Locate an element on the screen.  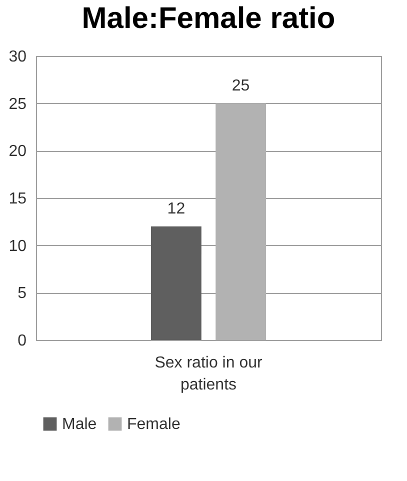
y-tick-label: 5 is located at coordinates (22, 293).